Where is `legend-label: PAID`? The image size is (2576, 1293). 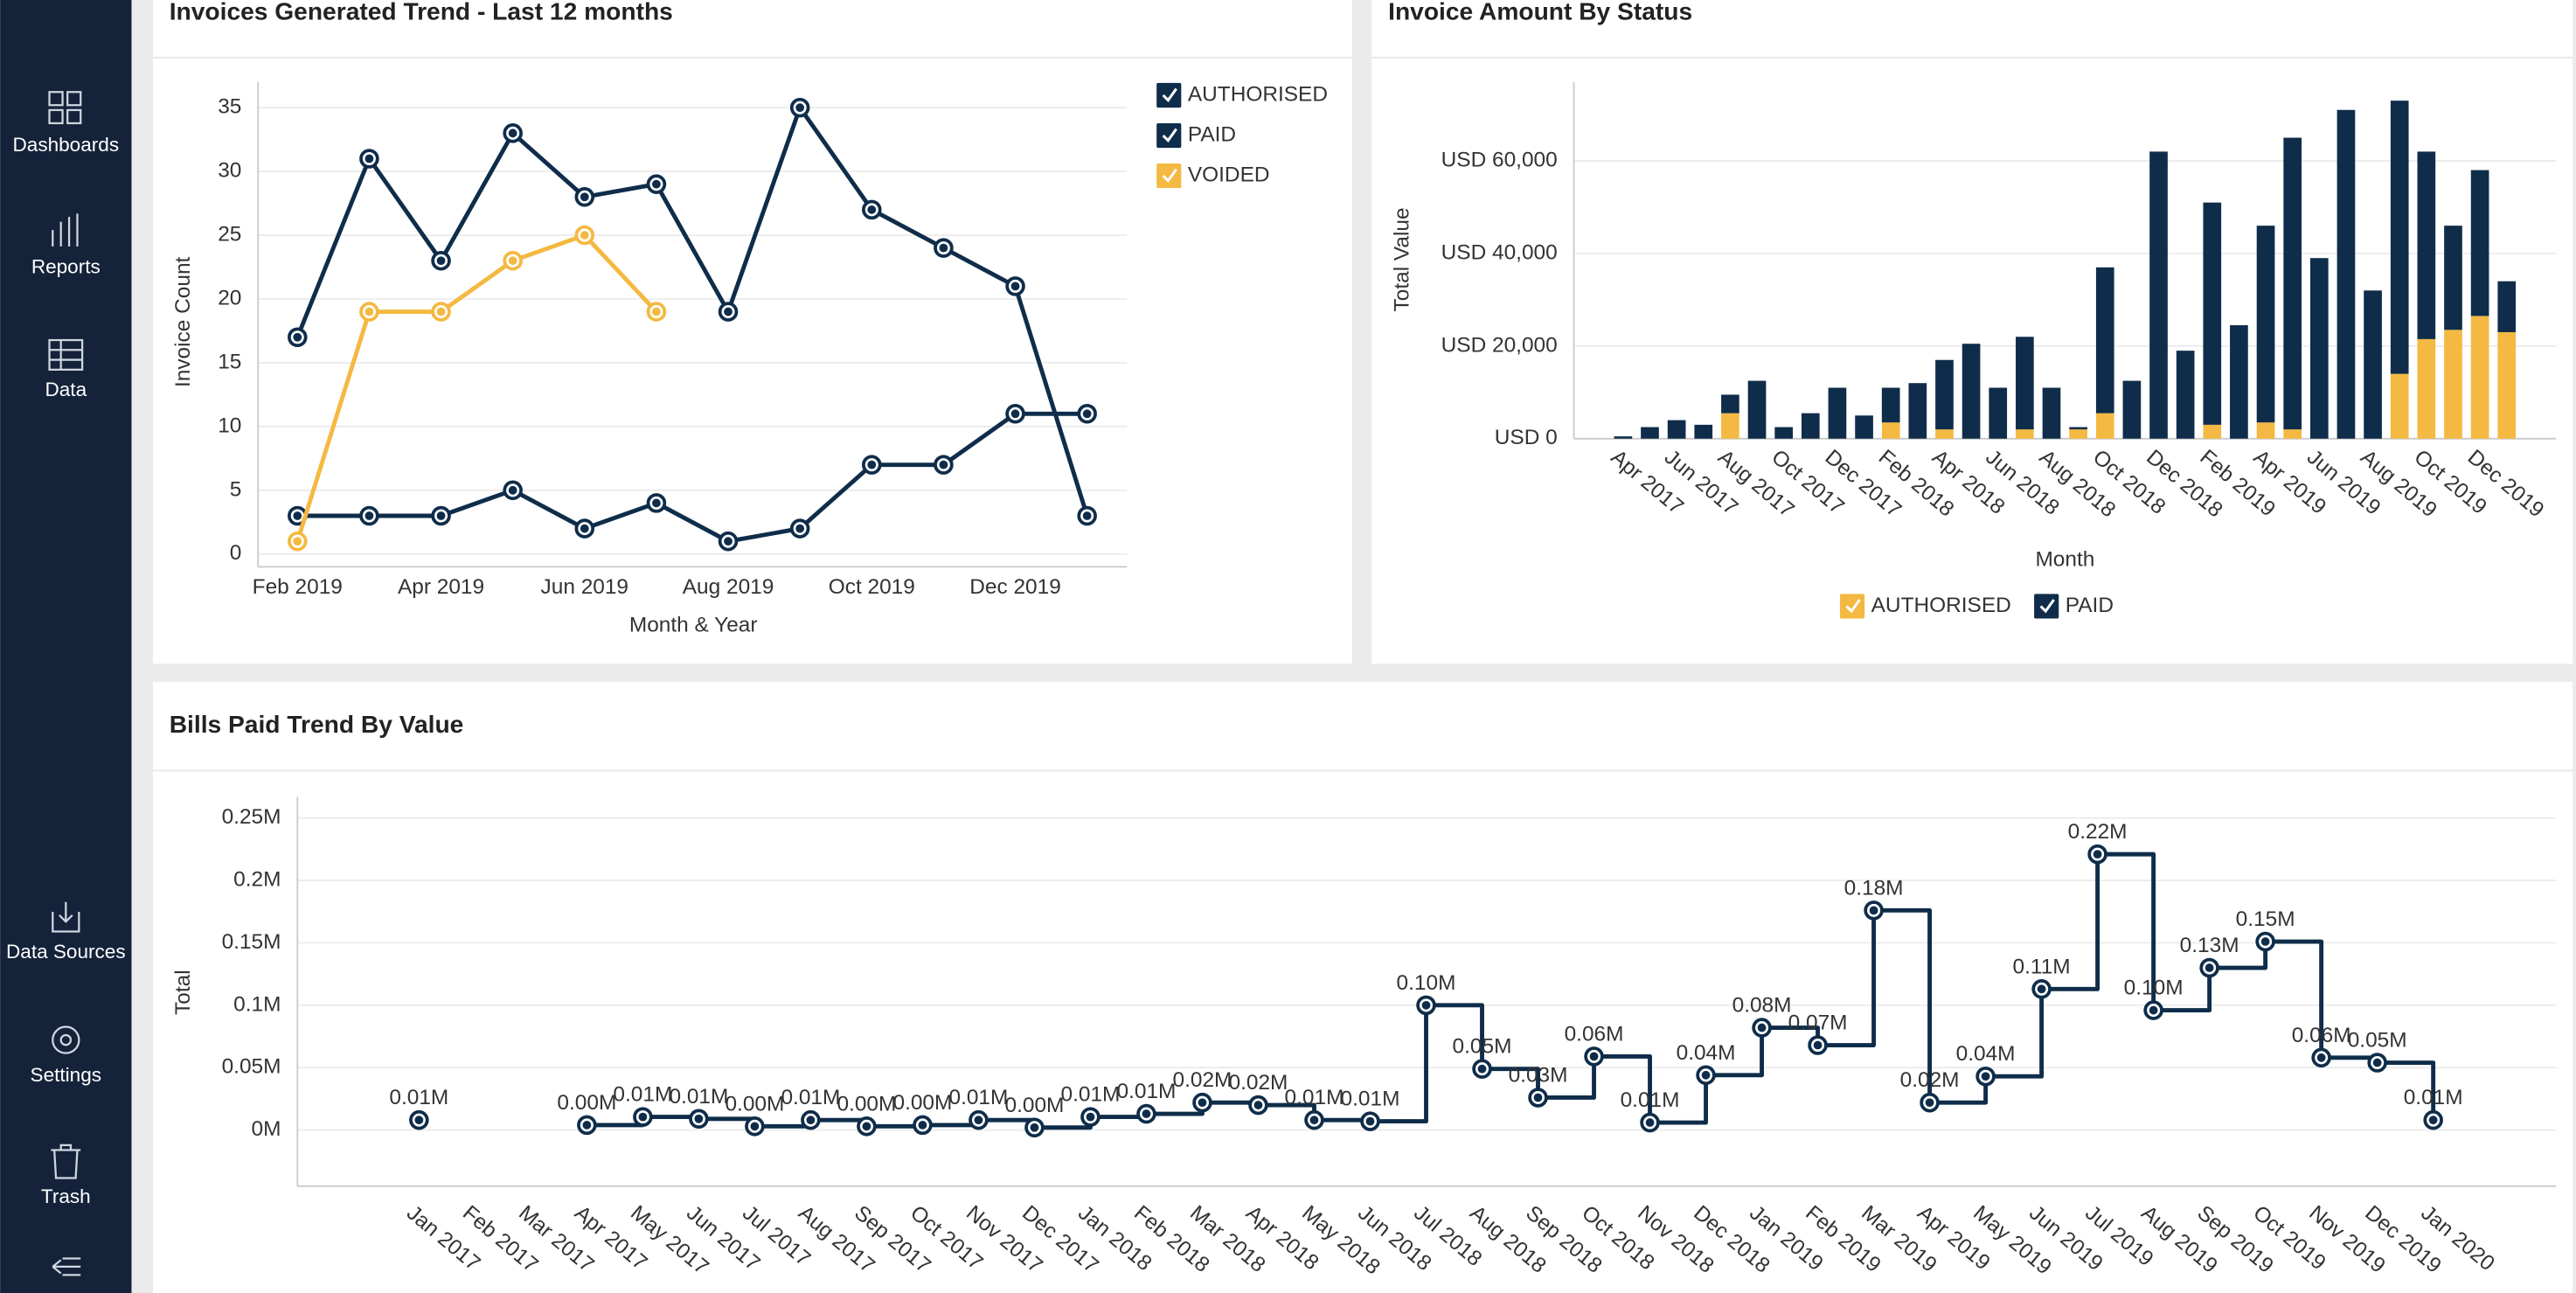
legend-label: PAID is located at coordinates (2090, 606).